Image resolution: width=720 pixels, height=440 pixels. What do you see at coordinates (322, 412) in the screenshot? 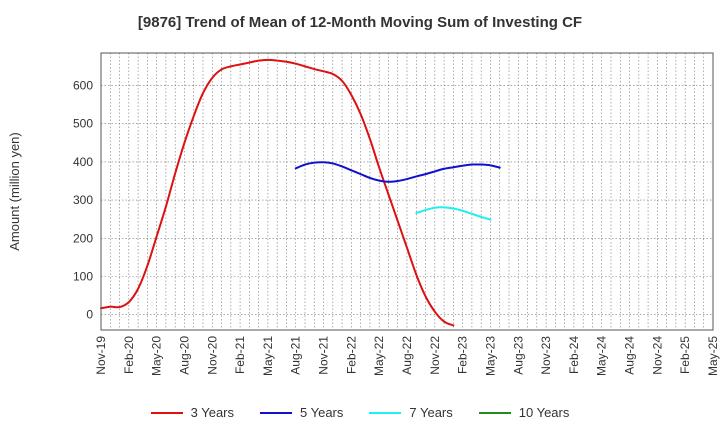
I see `legend-label: 5 Years` at bounding box center [322, 412].